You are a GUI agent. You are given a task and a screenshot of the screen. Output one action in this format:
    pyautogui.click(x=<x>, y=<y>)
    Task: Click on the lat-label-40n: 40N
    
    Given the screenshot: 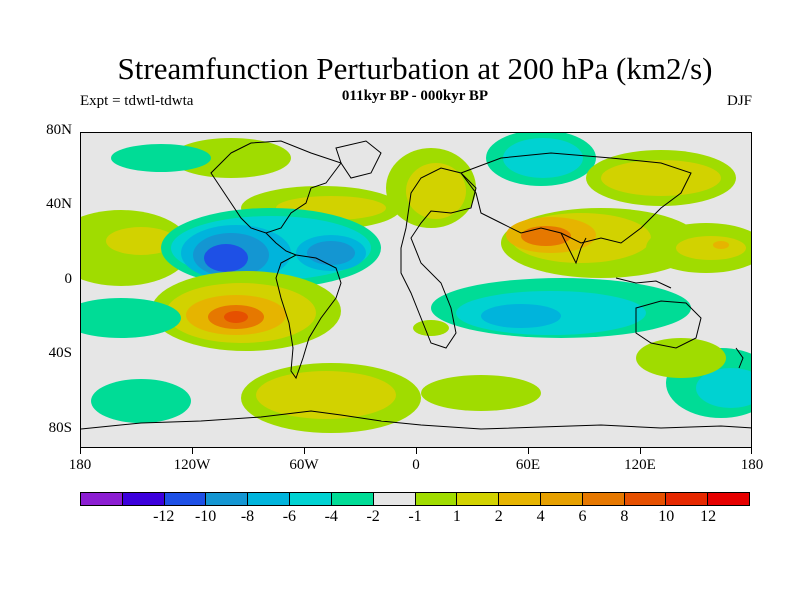 What is the action you would take?
    pyautogui.click(x=59, y=204)
    